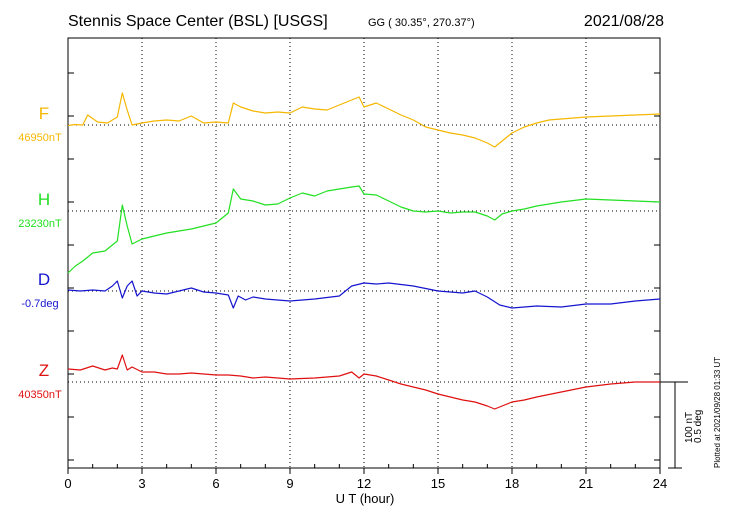 The image size is (730, 520). Describe the element at coordinates (215, 483) in the screenshot. I see `x-tick-label: 6` at that location.